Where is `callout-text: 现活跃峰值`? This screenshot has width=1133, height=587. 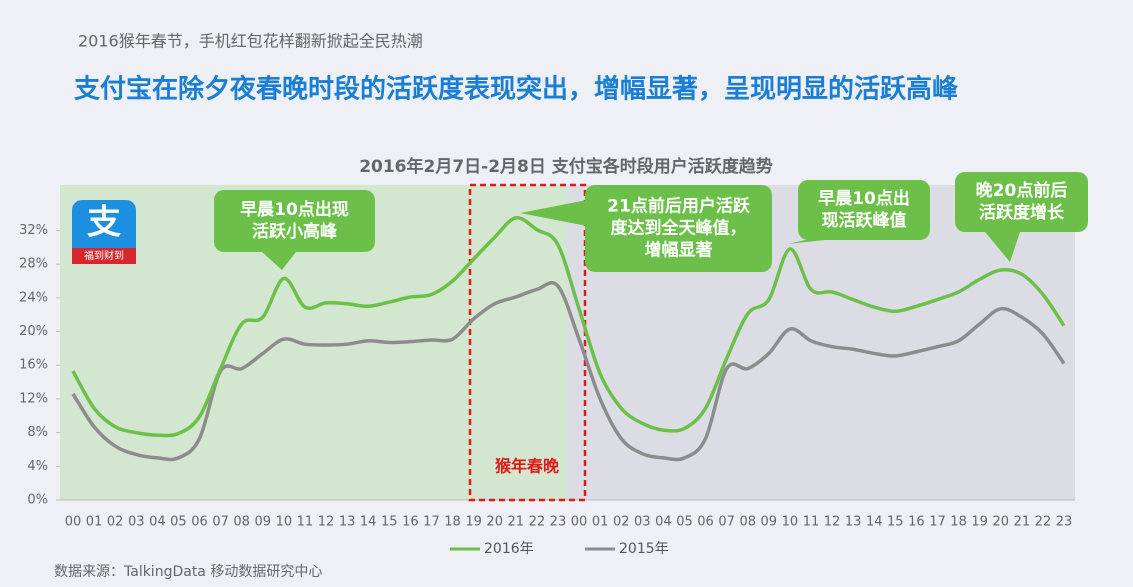 callout-text: 现活跃峰值 is located at coordinates (864, 220).